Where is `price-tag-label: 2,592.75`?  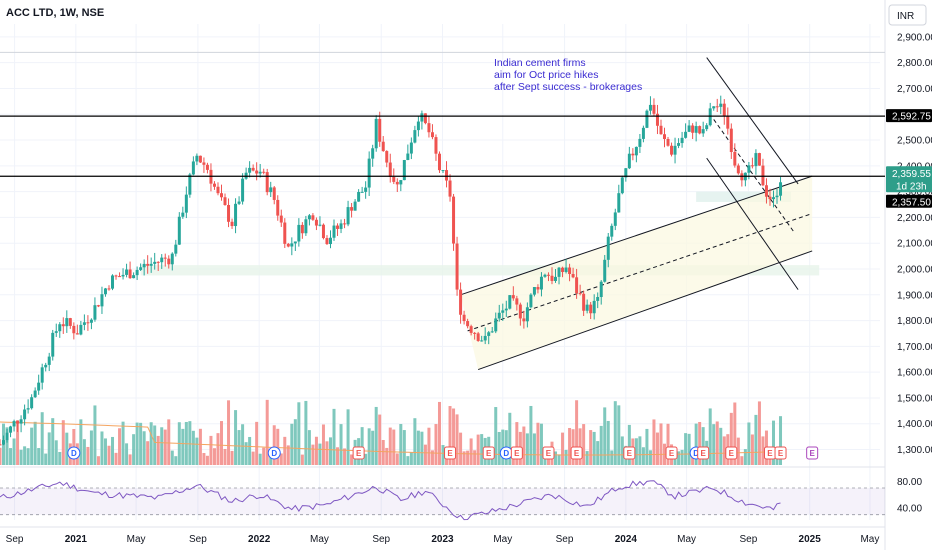
price-tag-label: 2,592.75 is located at coordinates (911, 117).